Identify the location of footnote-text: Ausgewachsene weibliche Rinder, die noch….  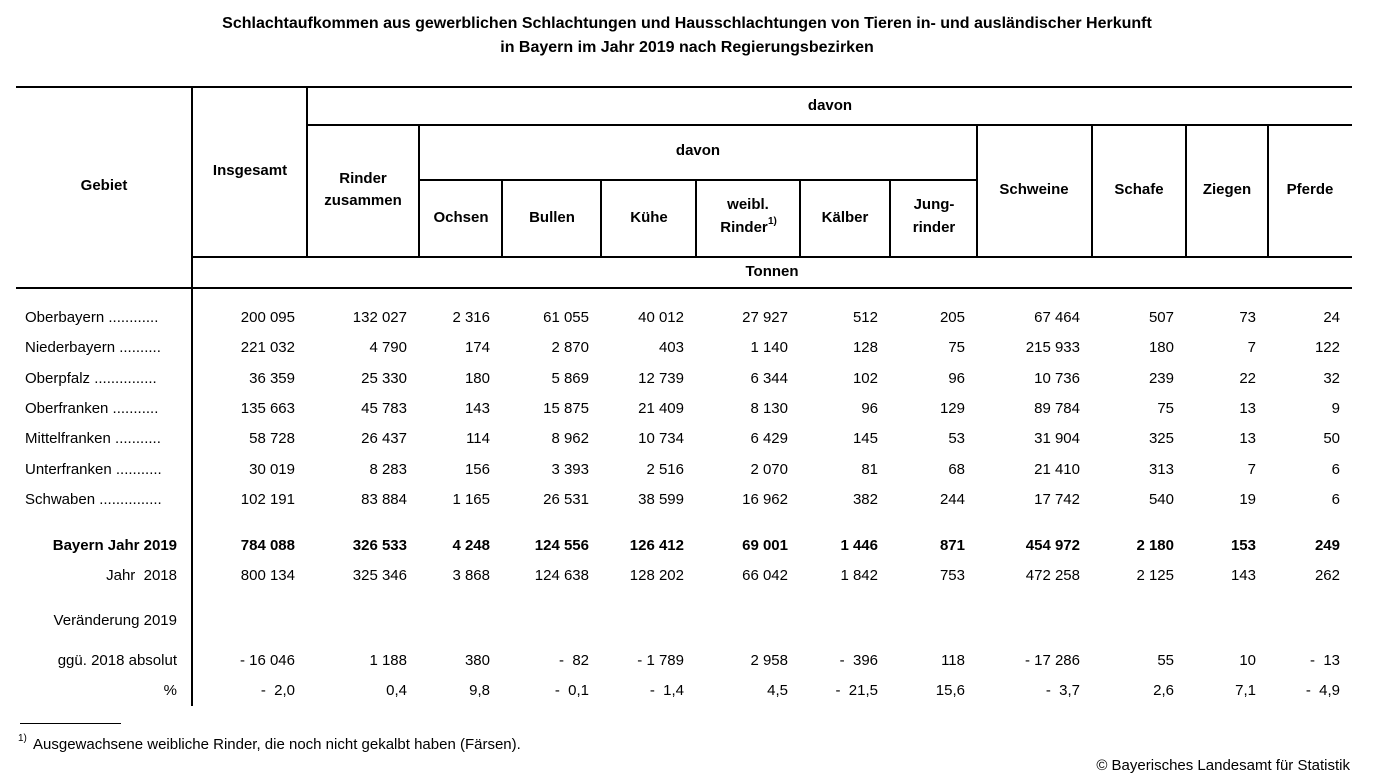
(277, 744).